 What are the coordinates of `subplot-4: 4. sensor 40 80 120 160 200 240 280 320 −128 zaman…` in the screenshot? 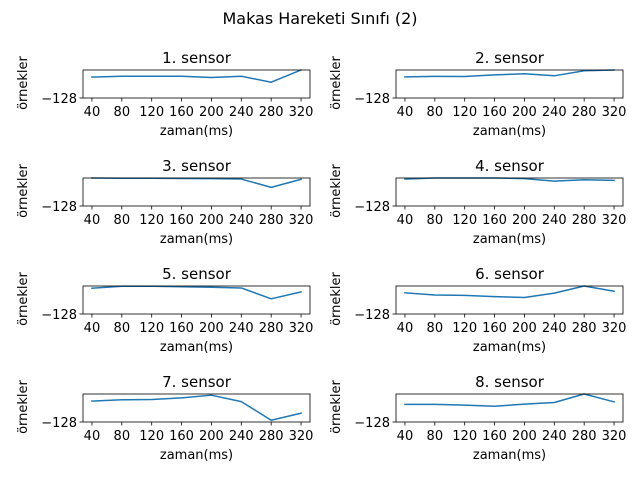 It's located at (477, 202).